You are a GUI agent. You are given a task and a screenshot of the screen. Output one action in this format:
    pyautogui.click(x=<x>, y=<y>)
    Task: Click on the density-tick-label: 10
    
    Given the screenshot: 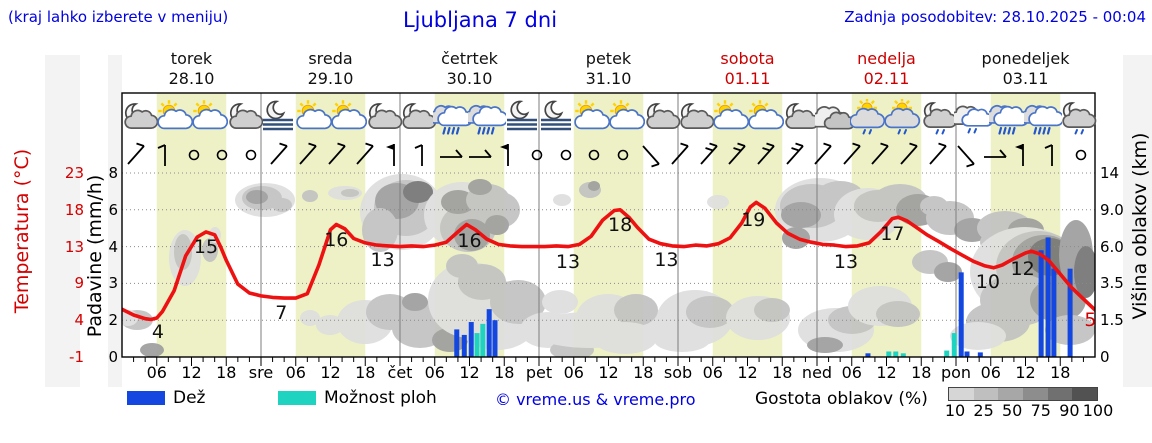 What is the action you would take?
    pyautogui.click(x=955, y=410)
    